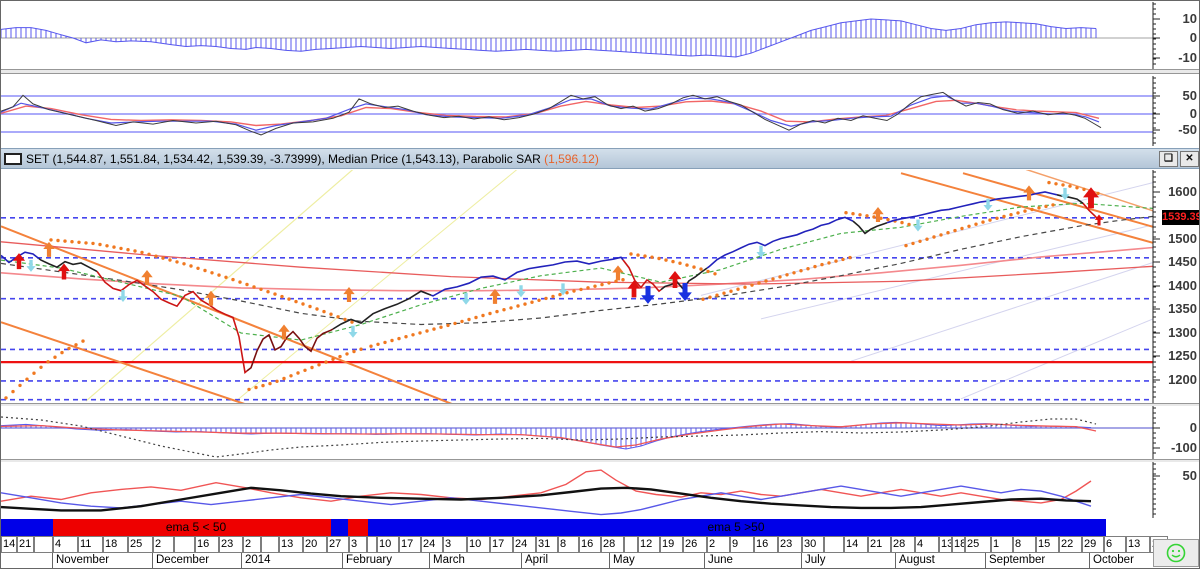  I want to click on axis-label: 1200, so click(1182, 379).